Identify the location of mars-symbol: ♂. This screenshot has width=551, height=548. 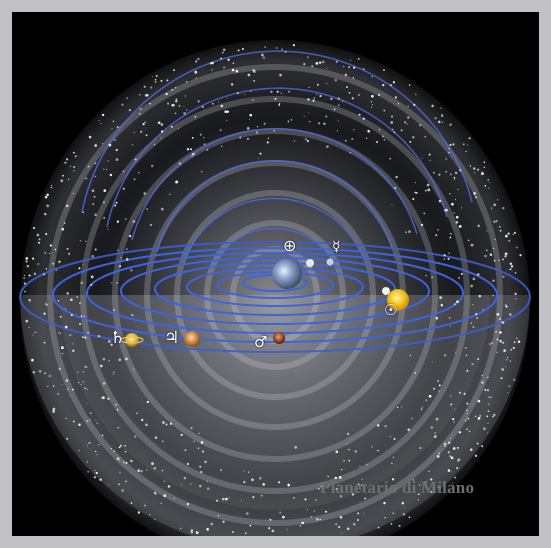
(261, 342).